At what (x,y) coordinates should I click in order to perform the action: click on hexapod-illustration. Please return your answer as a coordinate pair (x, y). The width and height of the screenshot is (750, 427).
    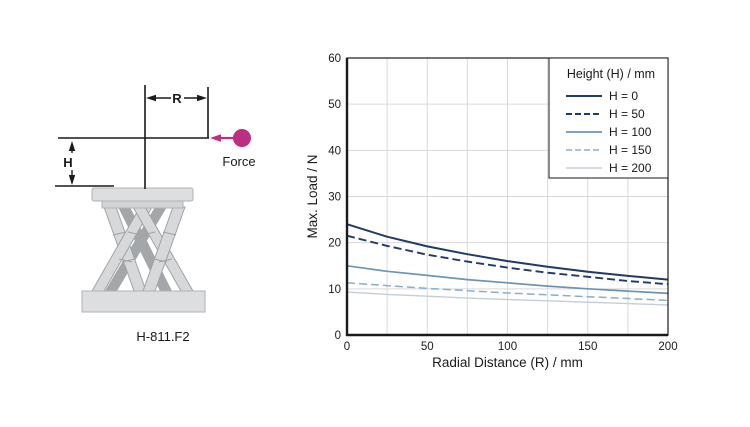
    Looking at the image, I should click on (143, 250).